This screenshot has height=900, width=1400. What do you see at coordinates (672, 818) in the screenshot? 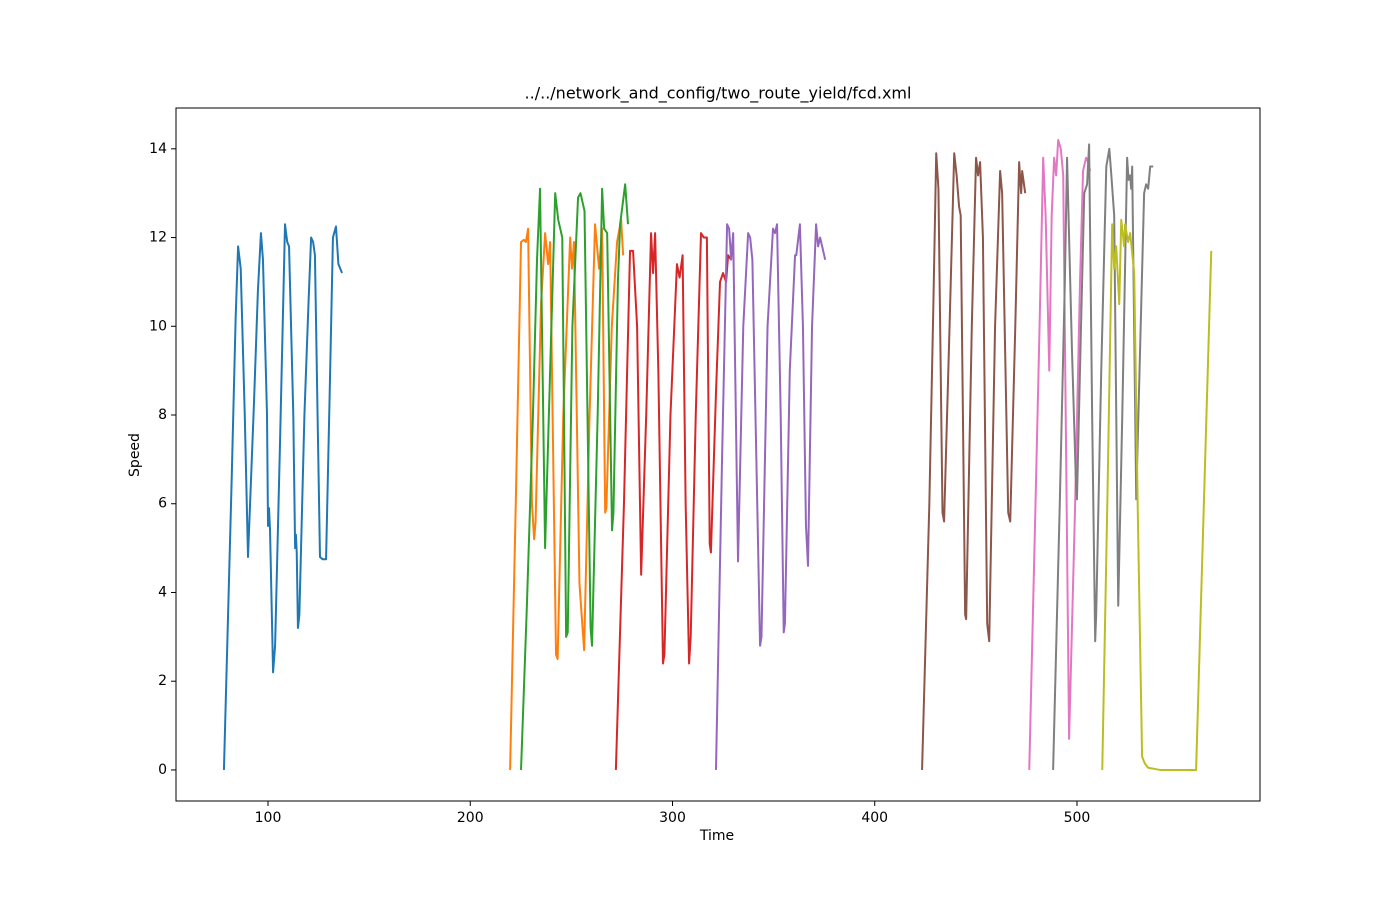
I see `x-tick-label: 300` at bounding box center [672, 818].